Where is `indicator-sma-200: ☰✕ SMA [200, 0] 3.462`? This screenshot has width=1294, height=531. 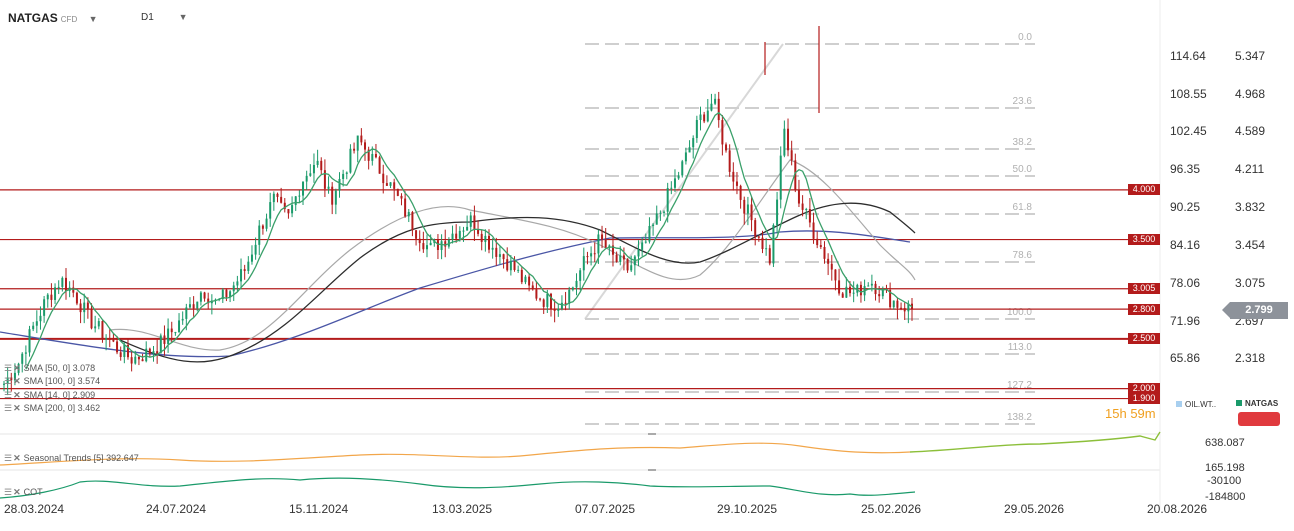
indicator-sma-200: ☰✕ SMA [200, 0] 3.462 is located at coordinates (52, 408).